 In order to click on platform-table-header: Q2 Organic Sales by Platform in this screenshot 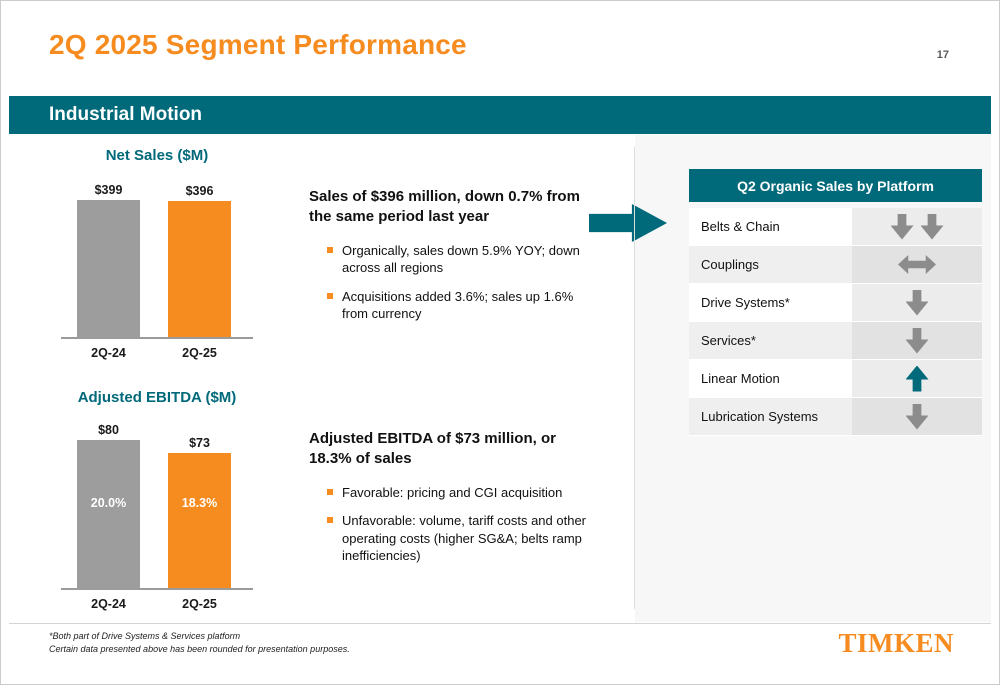, I will do `click(835, 185)`.